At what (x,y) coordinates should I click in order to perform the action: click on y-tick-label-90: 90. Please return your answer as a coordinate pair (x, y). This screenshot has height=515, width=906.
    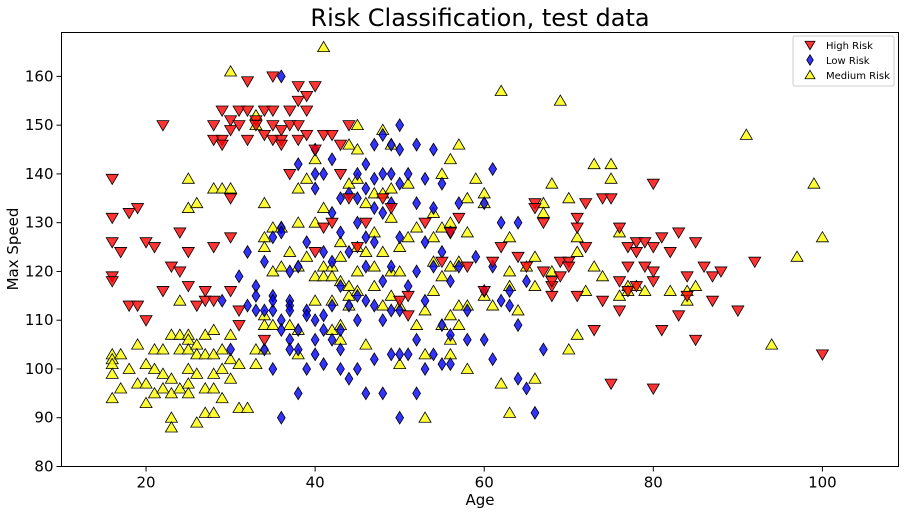
    Looking at the image, I should click on (43, 418).